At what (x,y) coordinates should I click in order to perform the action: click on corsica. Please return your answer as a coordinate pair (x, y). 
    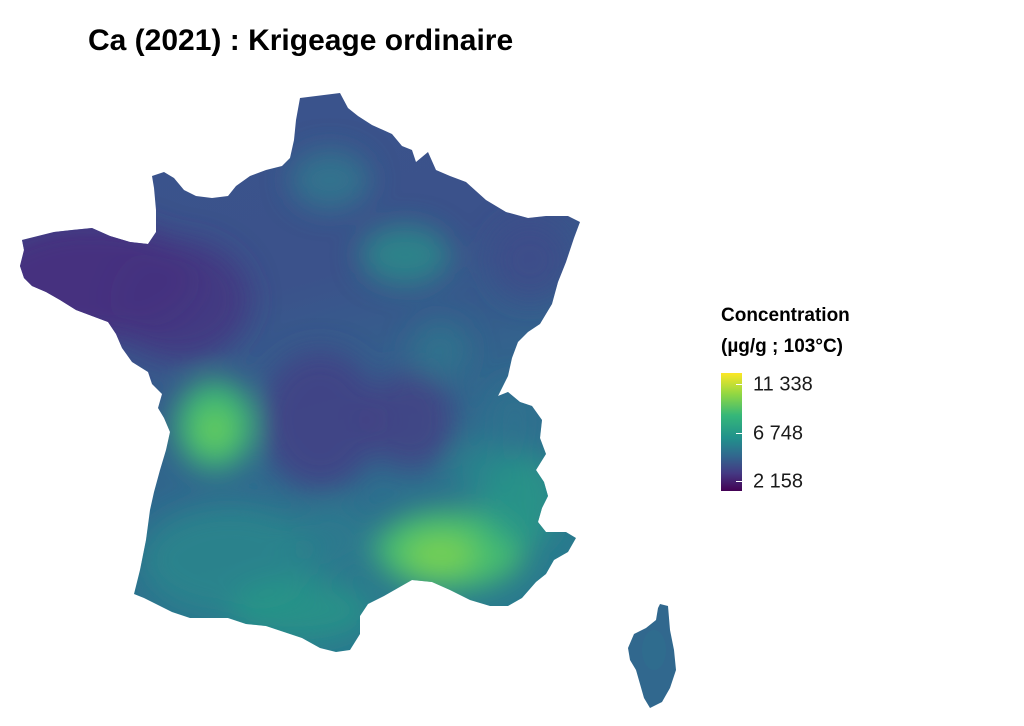
    Looking at the image, I should click on (652, 656).